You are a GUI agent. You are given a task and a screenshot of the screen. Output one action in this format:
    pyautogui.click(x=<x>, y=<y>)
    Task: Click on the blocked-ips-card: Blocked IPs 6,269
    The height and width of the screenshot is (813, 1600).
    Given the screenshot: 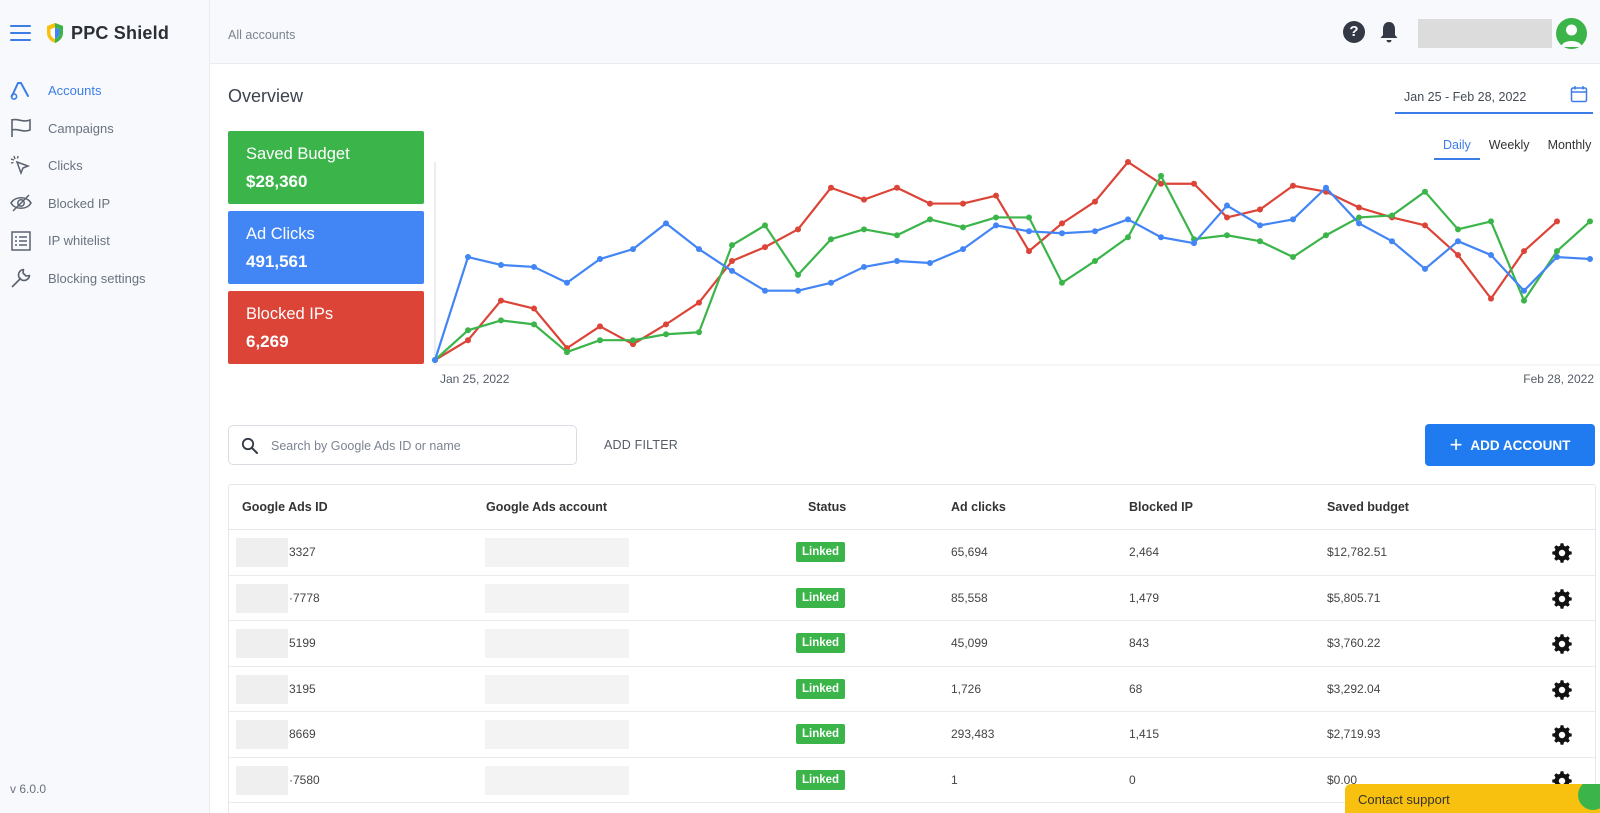 What is the action you would take?
    pyautogui.click(x=326, y=327)
    